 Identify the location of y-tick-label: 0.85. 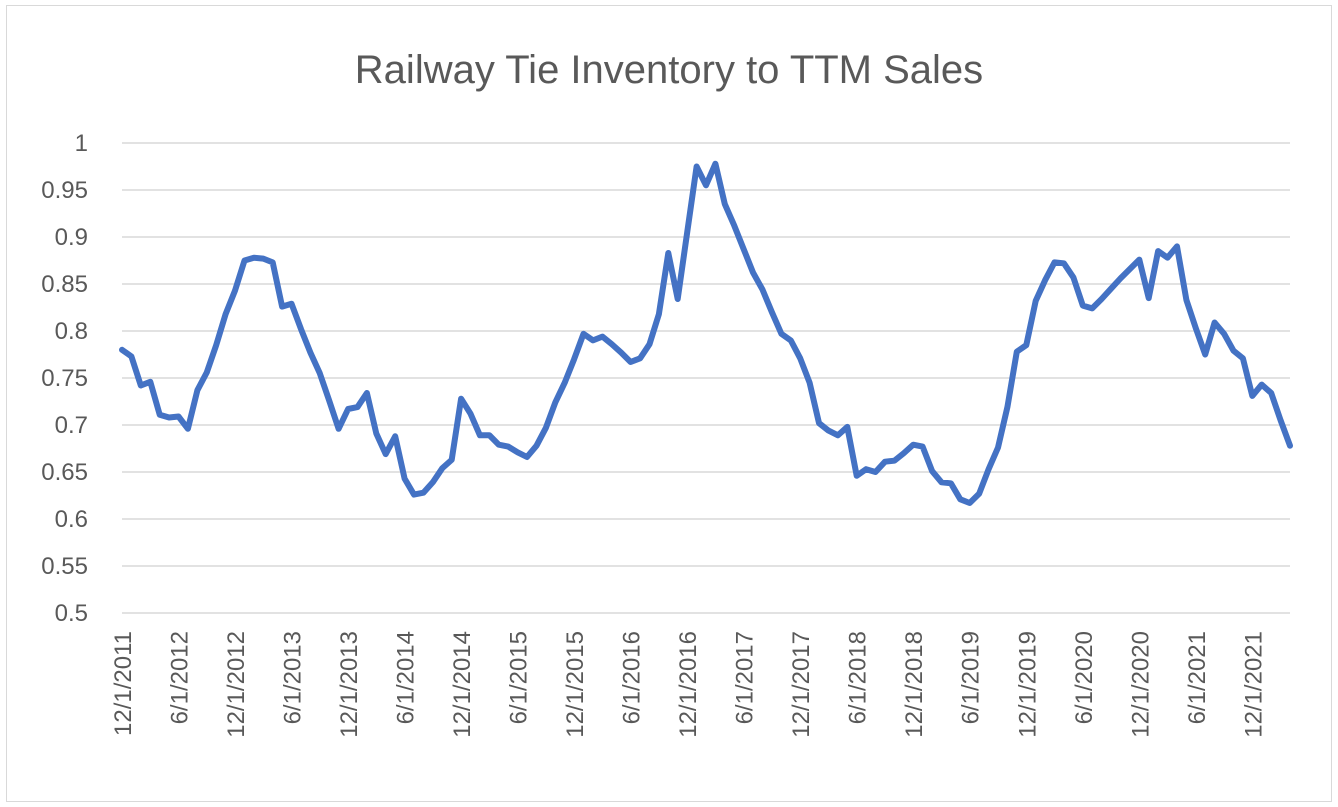
(64, 284).